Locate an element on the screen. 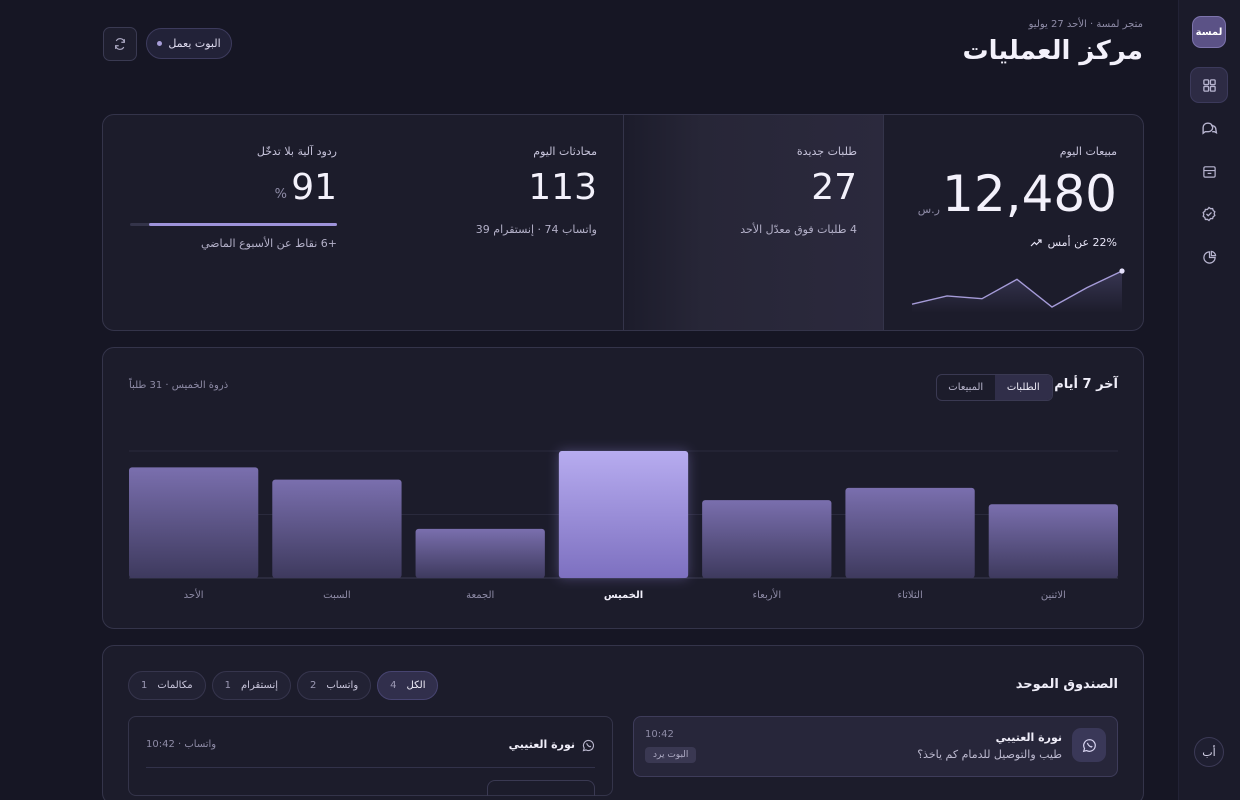  x-tick-label: الجمعة is located at coordinates (480, 595).